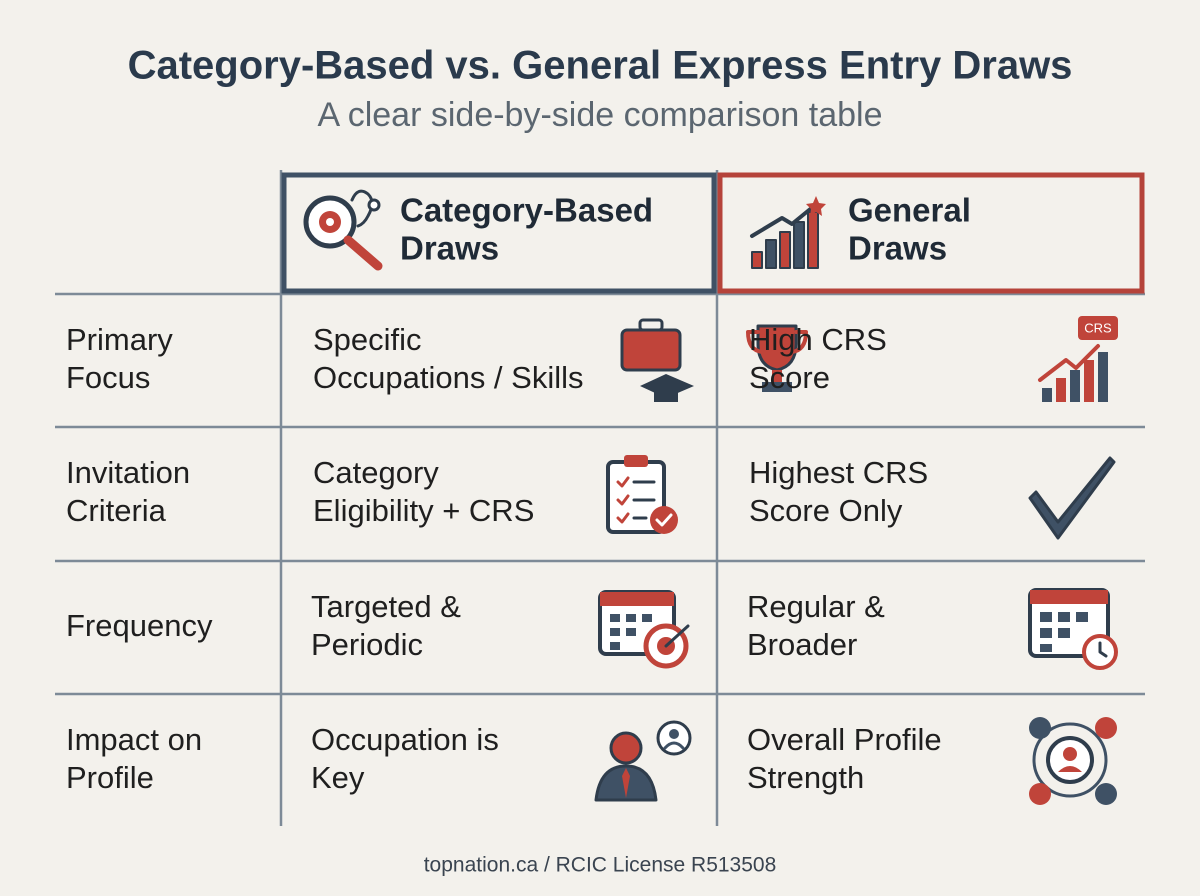 The image size is (1200, 896). What do you see at coordinates (119, 339) in the screenshot?
I see `row-label: Primary` at bounding box center [119, 339].